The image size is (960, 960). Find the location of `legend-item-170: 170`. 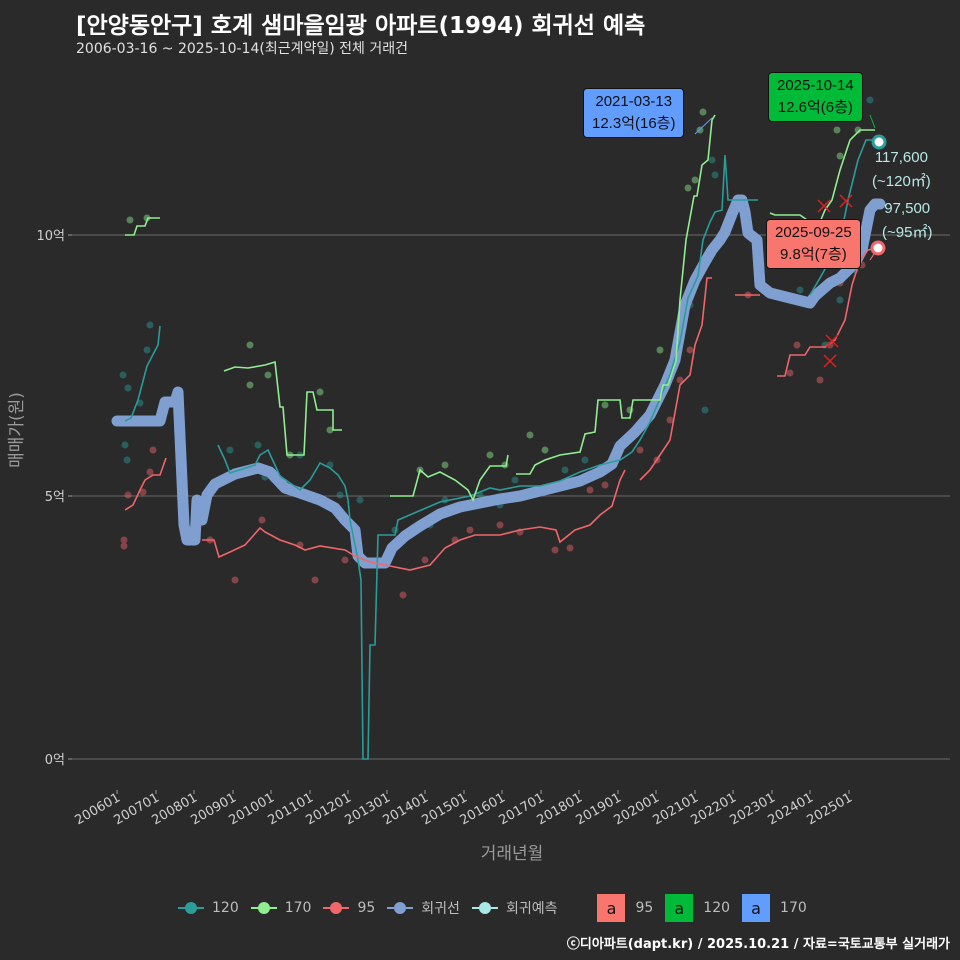

legend-item-170: 170 is located at coordinates (280, 908).